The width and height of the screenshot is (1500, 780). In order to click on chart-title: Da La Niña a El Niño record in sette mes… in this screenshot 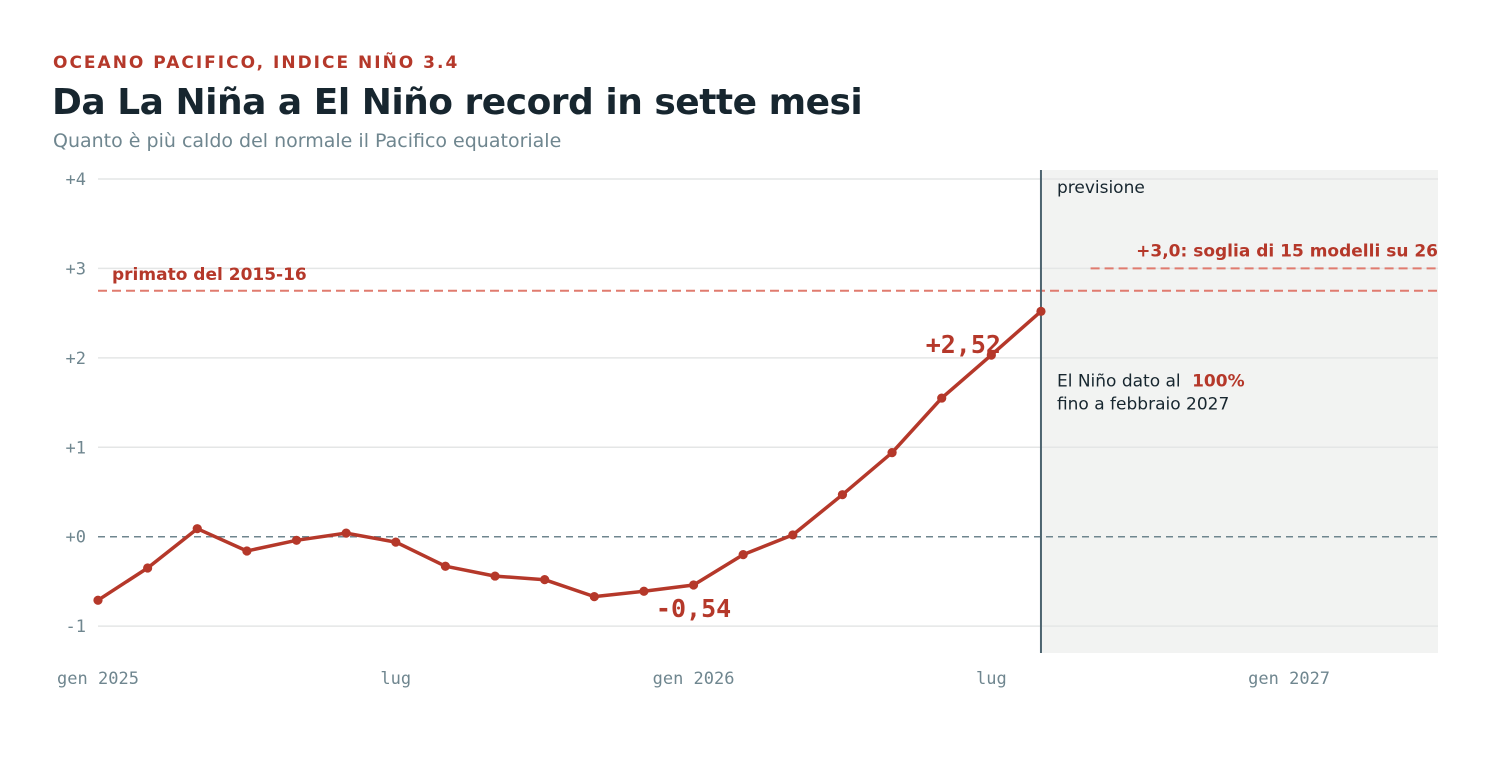, I will do `click(457, 102)`.